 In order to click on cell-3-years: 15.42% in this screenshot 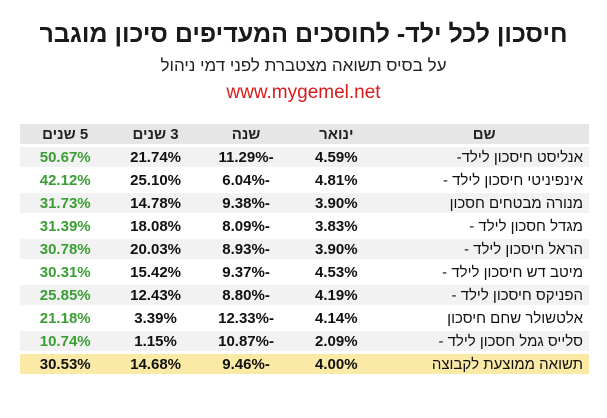, I will do `click(155, 272)`.